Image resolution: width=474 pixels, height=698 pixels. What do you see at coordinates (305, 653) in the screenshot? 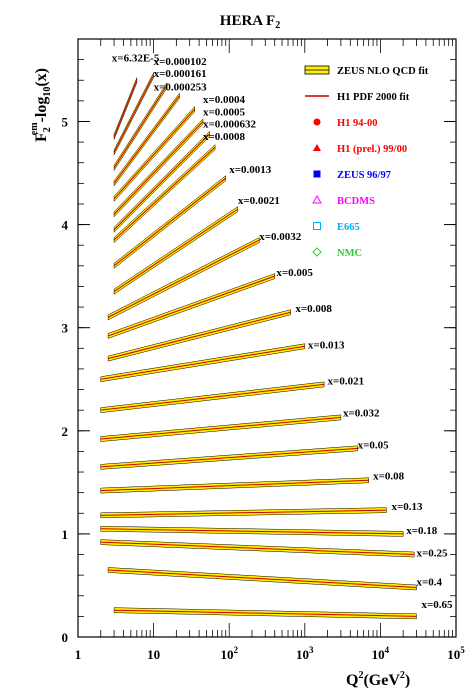
I see `x-tick-label: 10³` at bounding box center [305, 653].